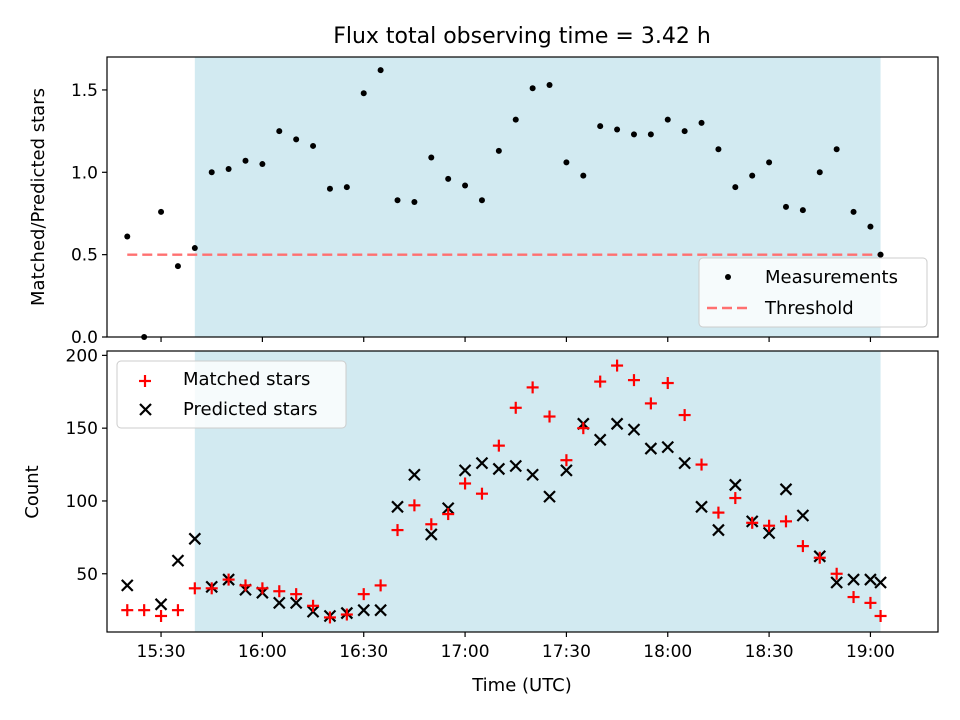 The width and height of the screenshot is (960, 720). What do you see at coordinates (145, 381) in the screenshot?
I see `legend-matched-marker` at bounding box center [145, 381].